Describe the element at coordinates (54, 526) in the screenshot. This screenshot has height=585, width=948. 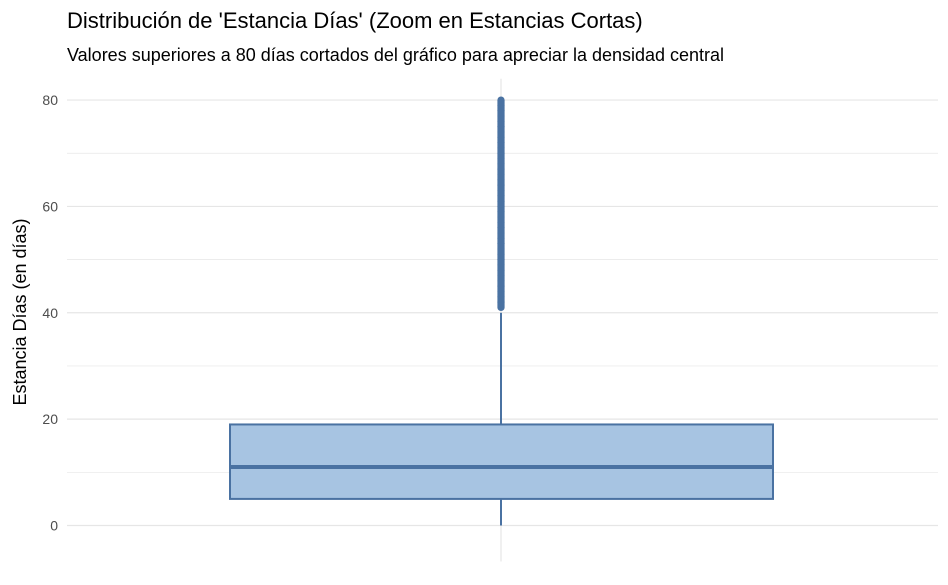
I see `y-tick-label: 0` at that location.